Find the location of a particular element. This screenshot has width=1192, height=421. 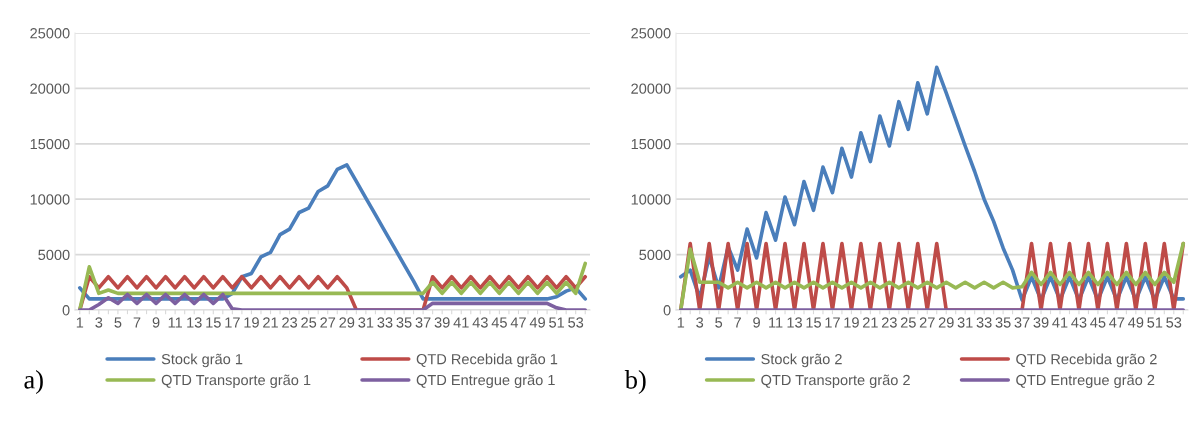

legend-label: Stock grão 2 is located at coordinates (801, 360).